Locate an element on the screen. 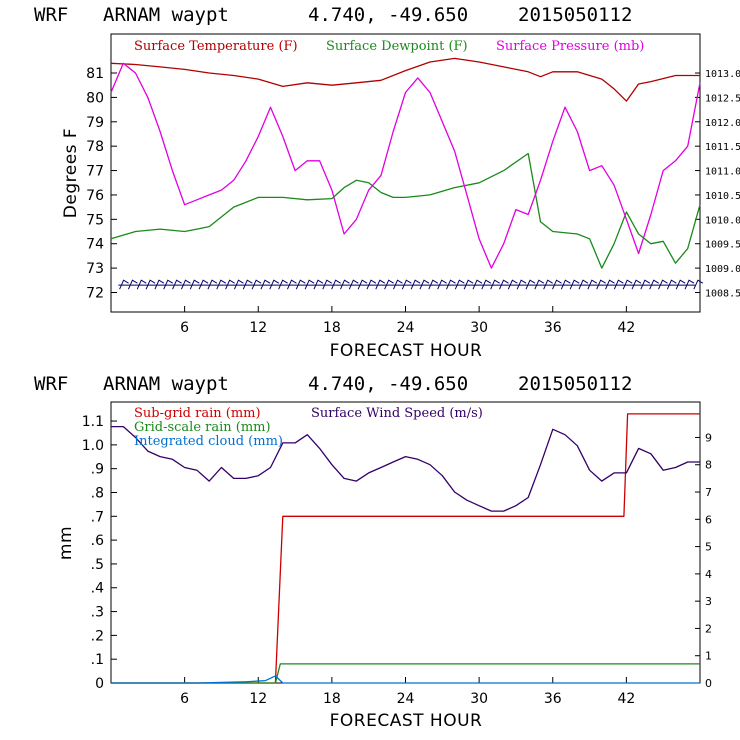 This screenshot has width=740, height=740. chart1-y2-tick-label: 1011.5 is located at coordinates (722, 147).